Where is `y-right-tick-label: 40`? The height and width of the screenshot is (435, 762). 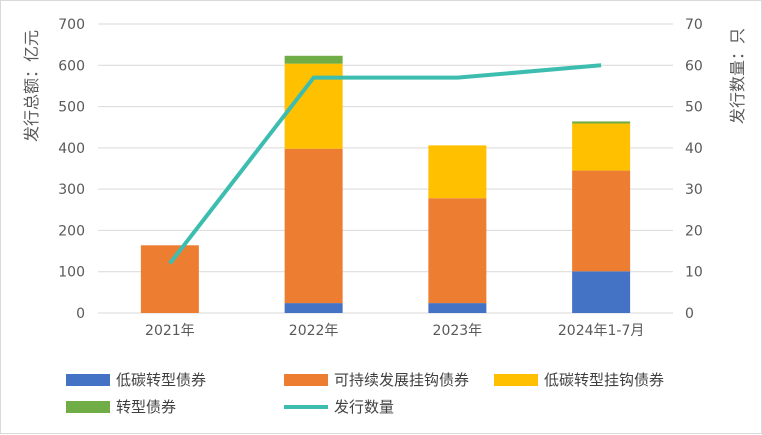
y-right-tick-label: 40 is located at coordinates (694, 149).